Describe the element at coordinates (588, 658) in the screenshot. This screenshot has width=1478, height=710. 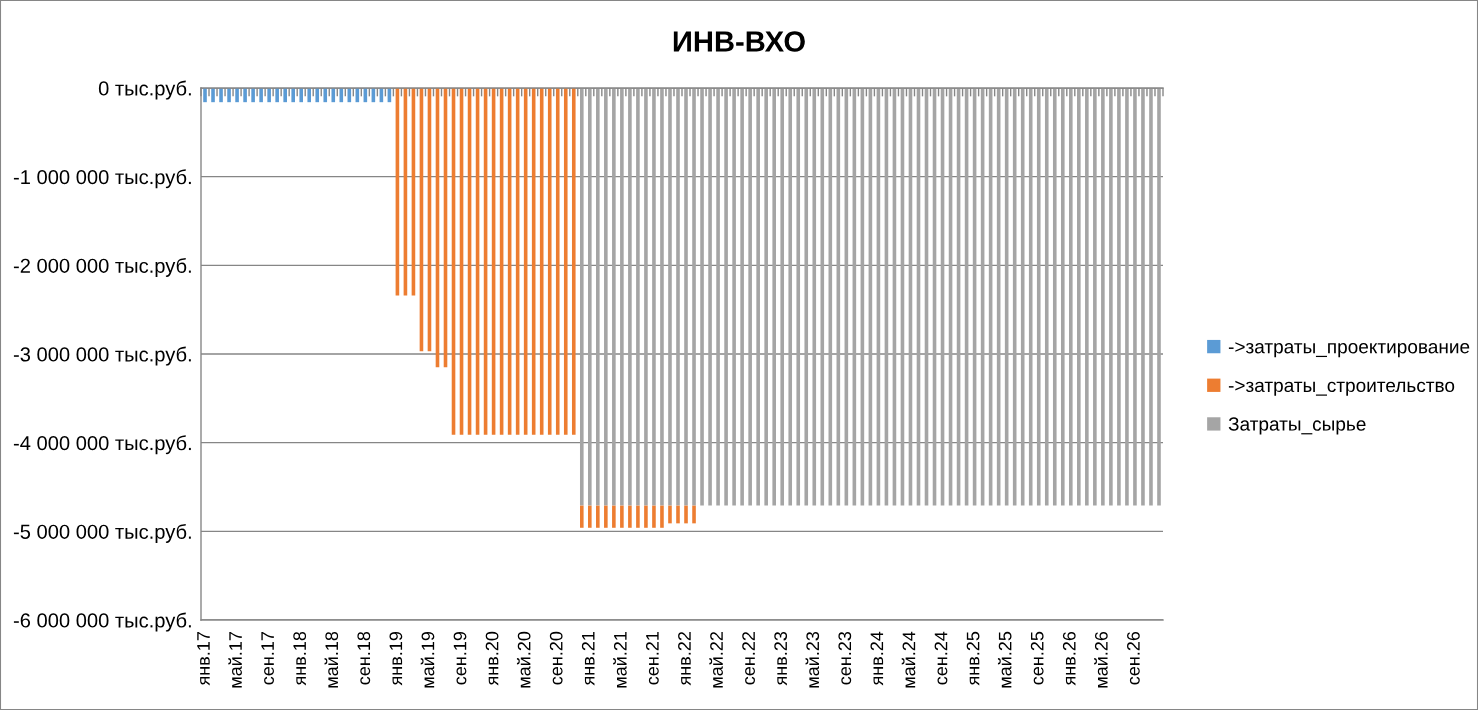
I see `x-tick-label: янв.21` at that location.